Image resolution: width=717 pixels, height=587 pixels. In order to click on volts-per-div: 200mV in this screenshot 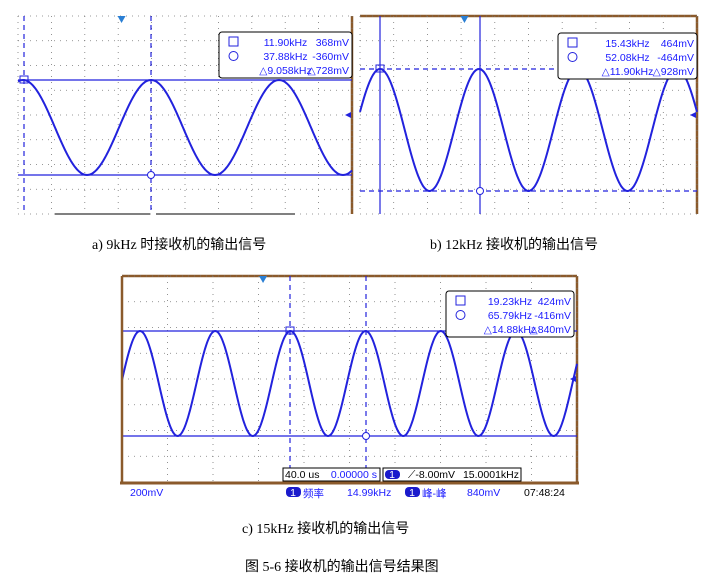, I will do `click(146, 493)`.